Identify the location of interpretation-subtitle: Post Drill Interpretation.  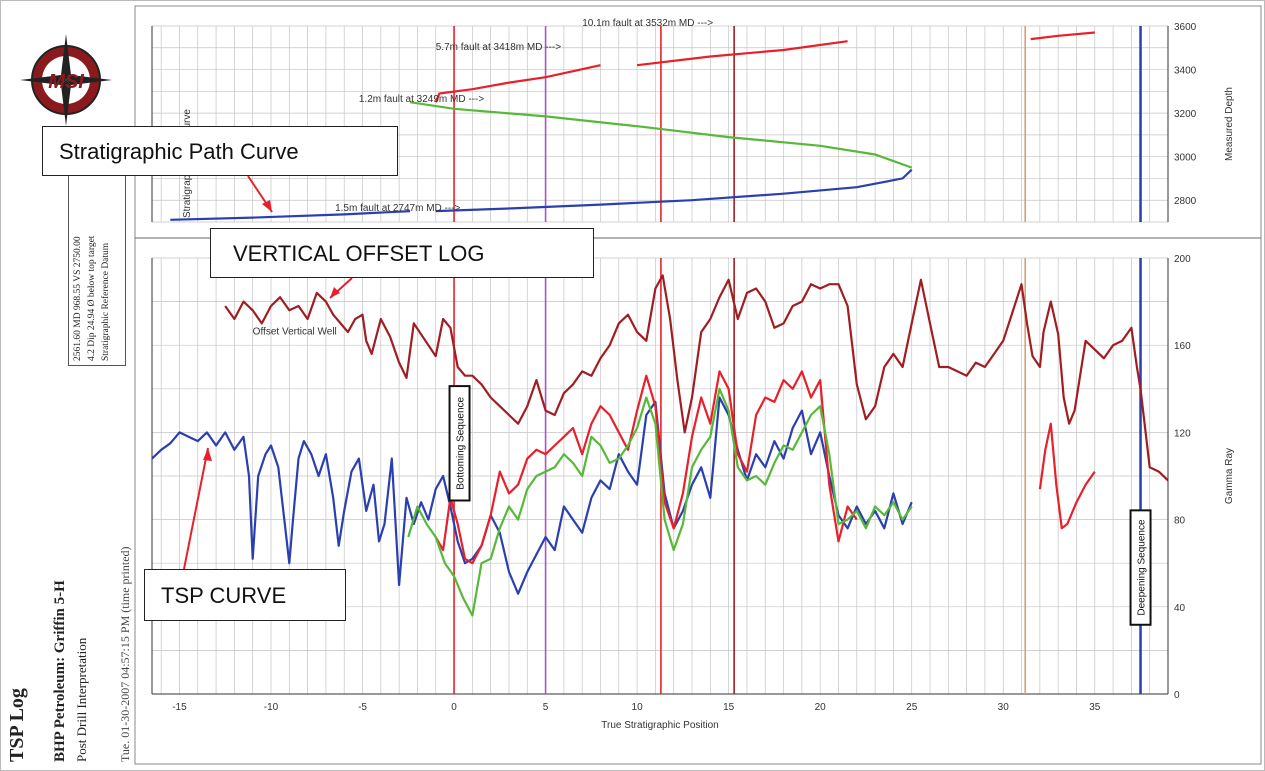
(81, 699).